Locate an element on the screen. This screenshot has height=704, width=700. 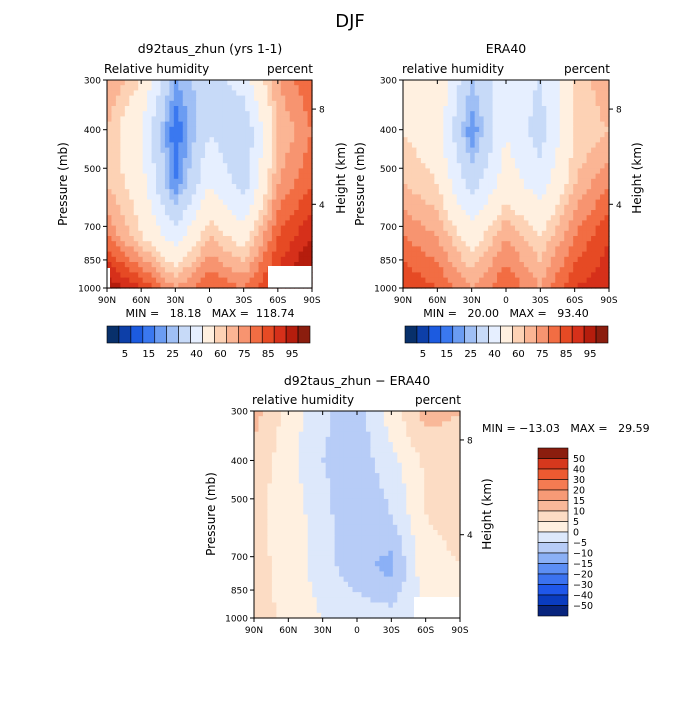
colorbar-label: 15 is located at coordinates (148, 354).